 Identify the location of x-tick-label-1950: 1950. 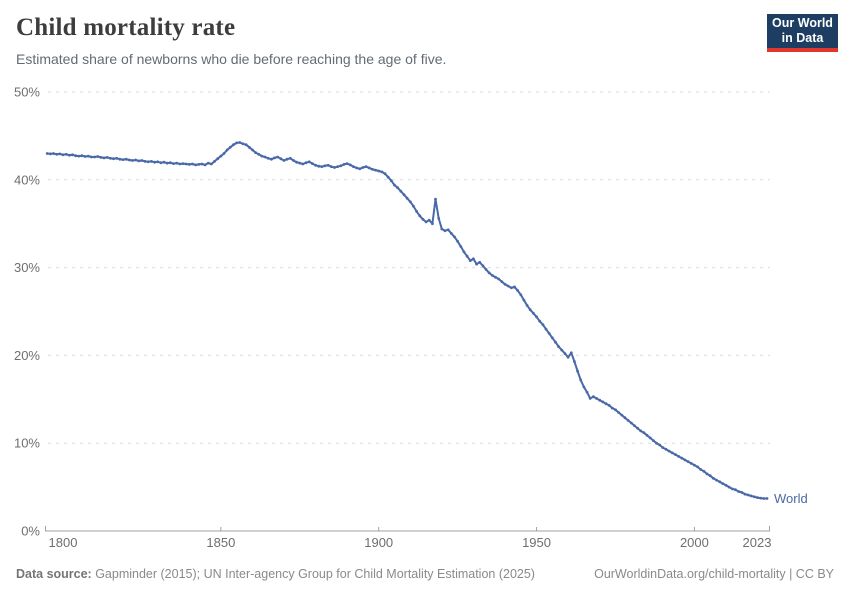
(536, 542).